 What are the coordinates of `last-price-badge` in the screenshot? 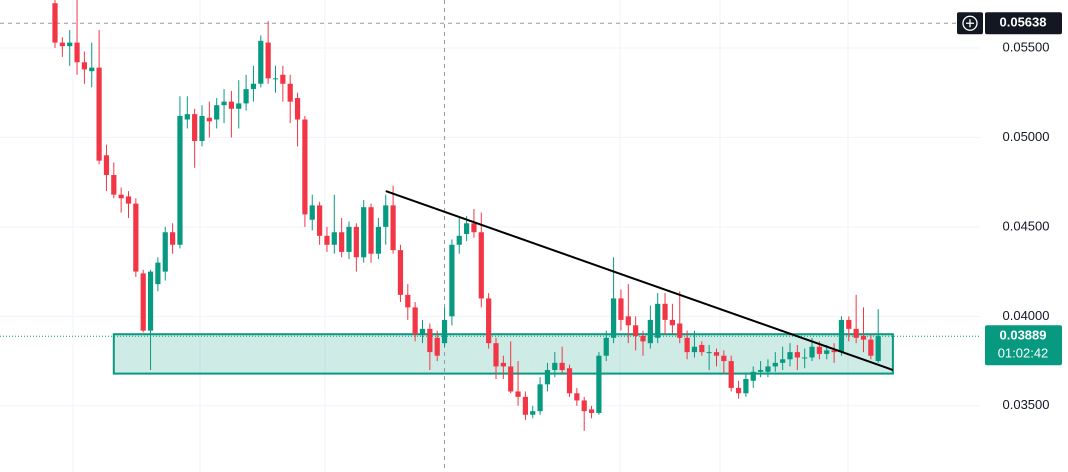 It's located at (1023, 345).